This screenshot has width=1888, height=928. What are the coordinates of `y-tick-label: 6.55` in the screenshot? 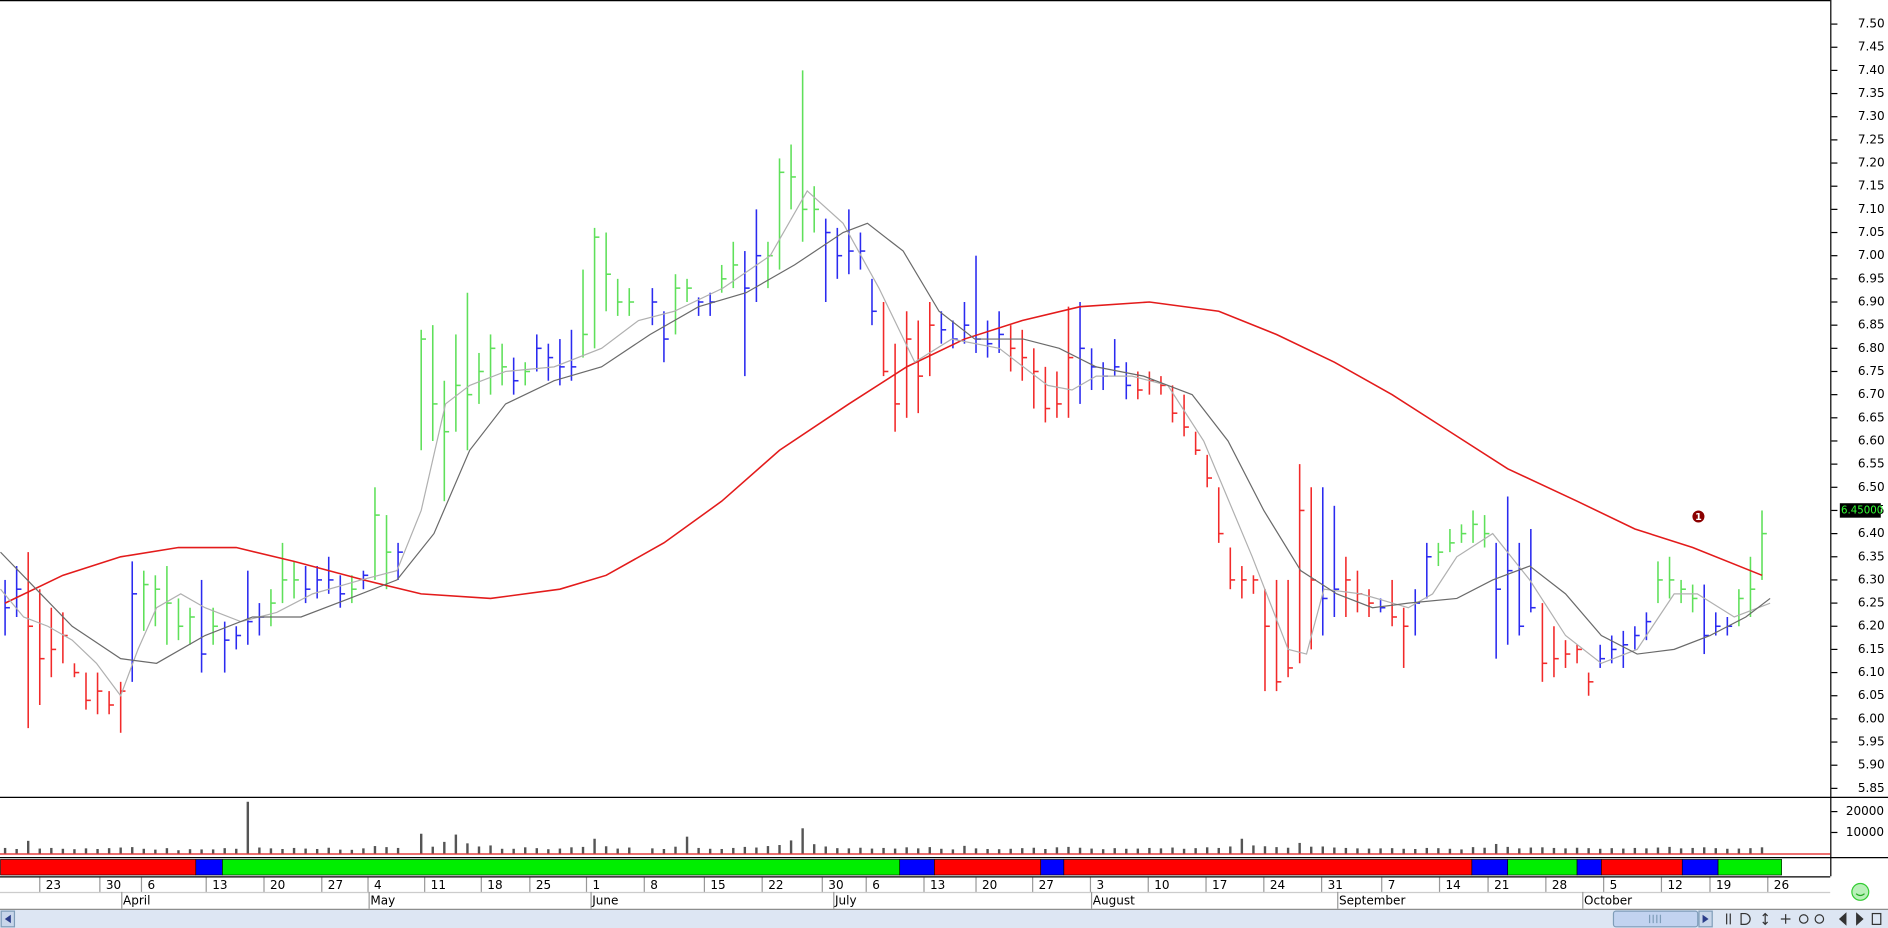 It's located at (1871, 464).